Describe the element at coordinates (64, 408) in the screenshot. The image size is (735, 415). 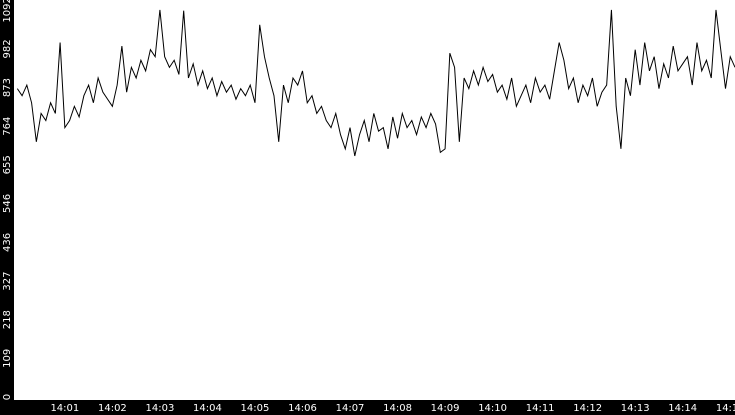
I see `x-tick-label: 14:01` at that location.